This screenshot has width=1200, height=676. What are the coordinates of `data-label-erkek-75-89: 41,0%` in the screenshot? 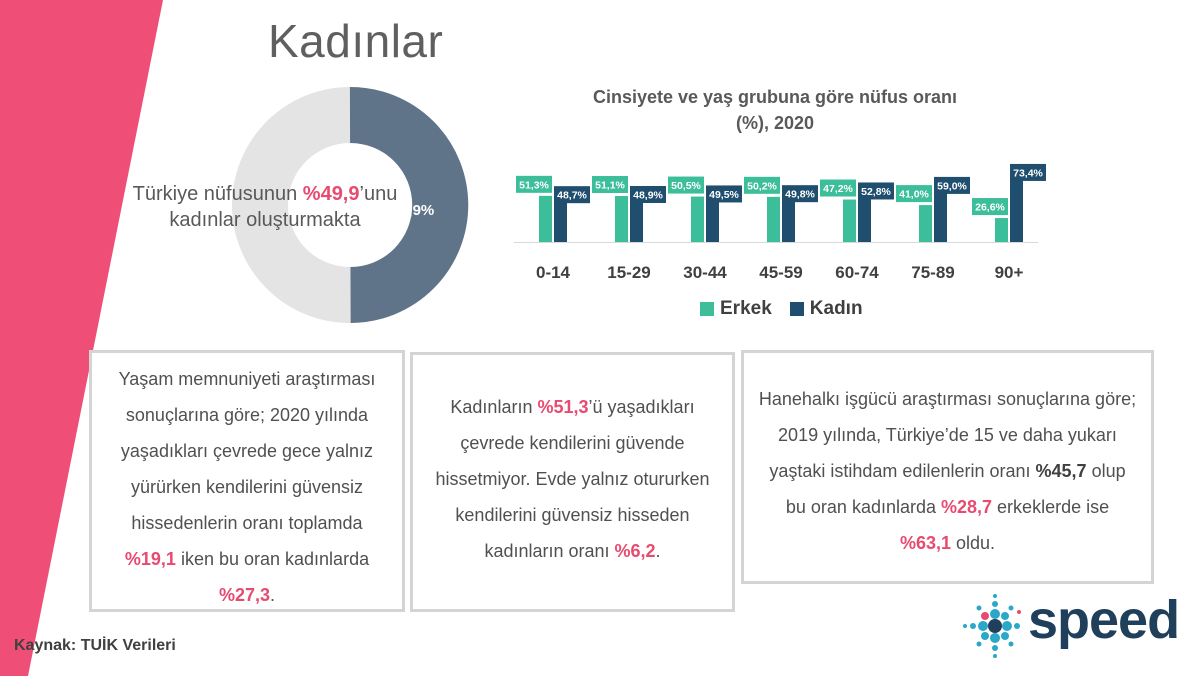 It's located at (914, 195).